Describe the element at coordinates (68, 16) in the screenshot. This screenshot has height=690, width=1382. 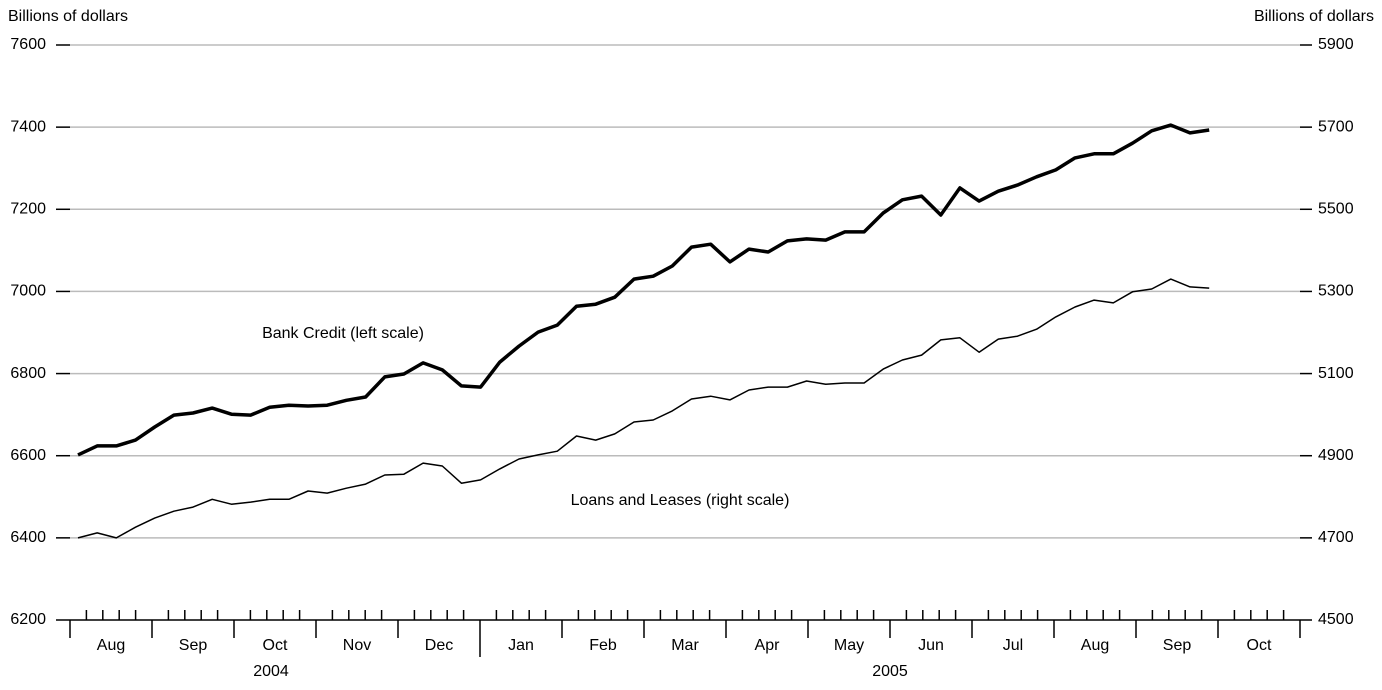
I see `y-axis-title: Billions of dollars` at that location.